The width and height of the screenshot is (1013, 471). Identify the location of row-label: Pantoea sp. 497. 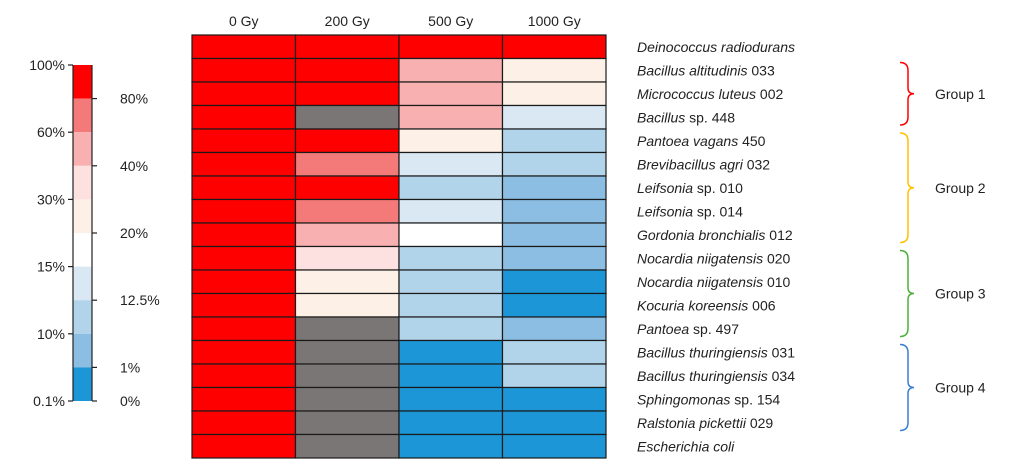
(688, 329).